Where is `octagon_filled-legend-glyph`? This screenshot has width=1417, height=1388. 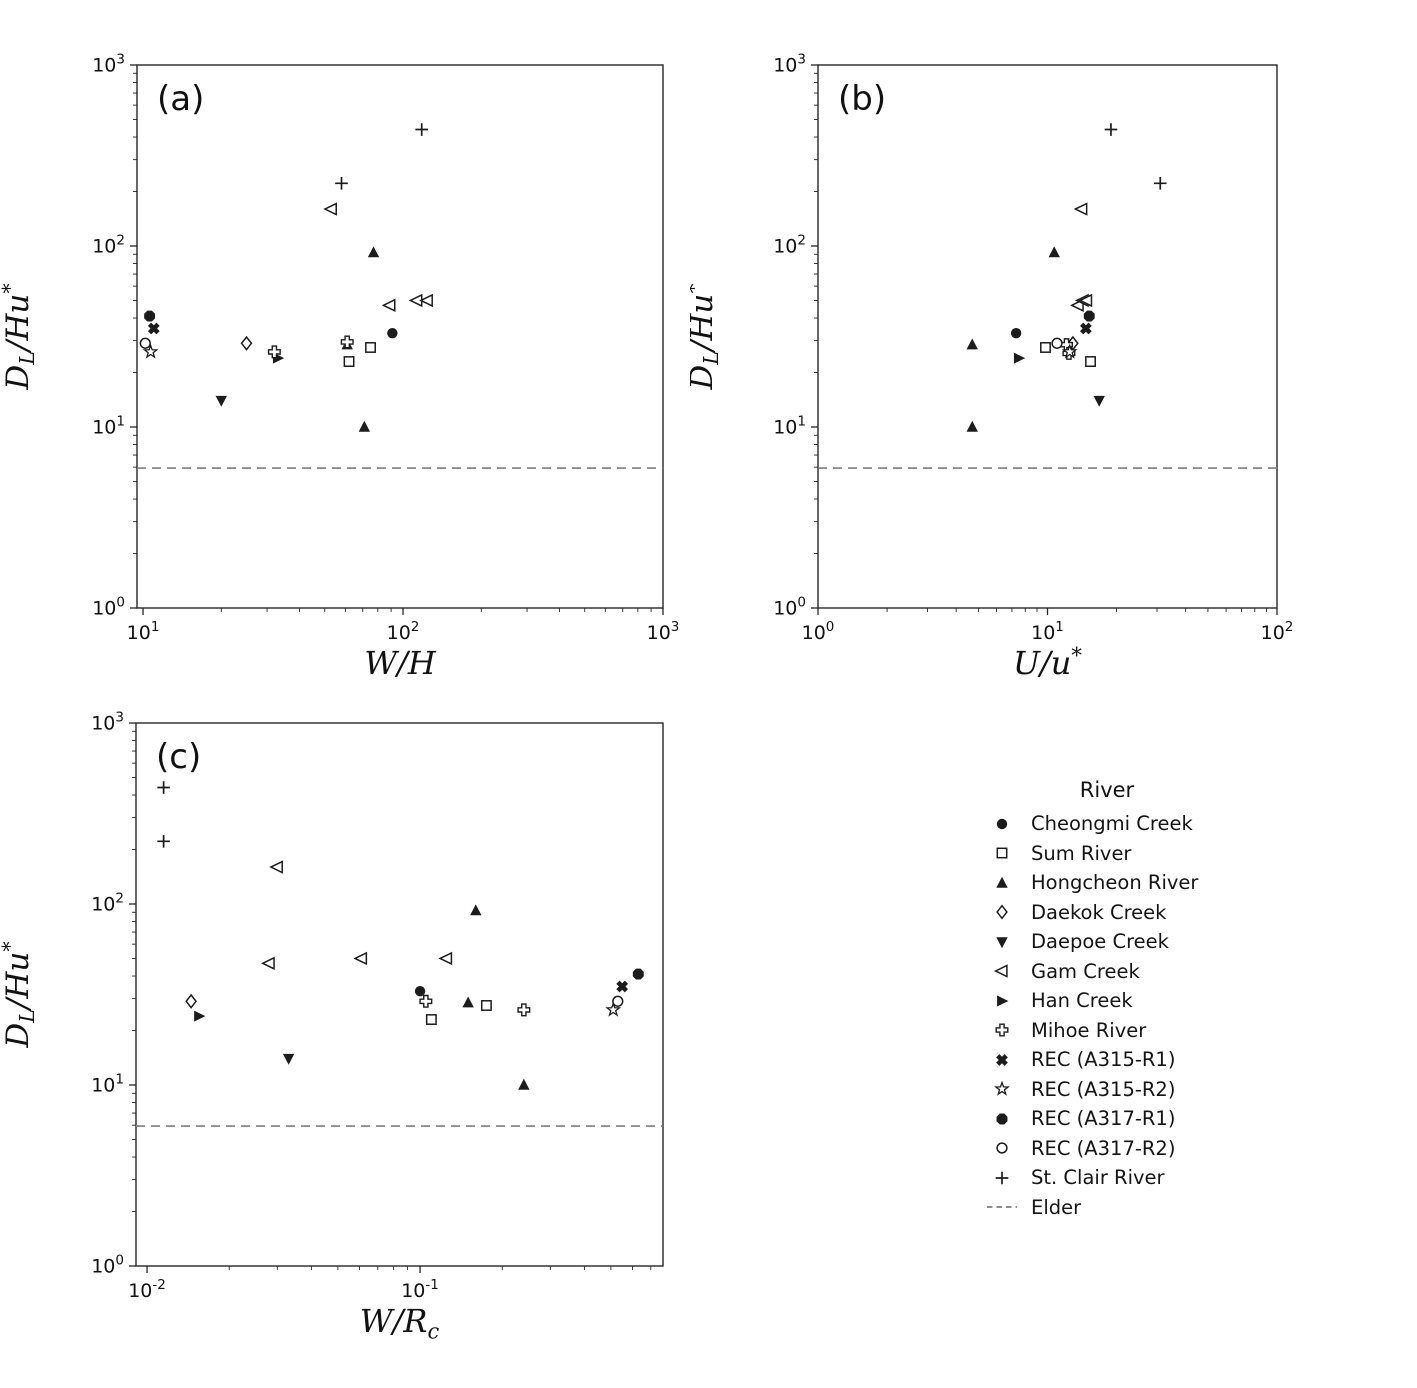
octagon_filled-legend-glyph is located at coordinates (1002, 1119).